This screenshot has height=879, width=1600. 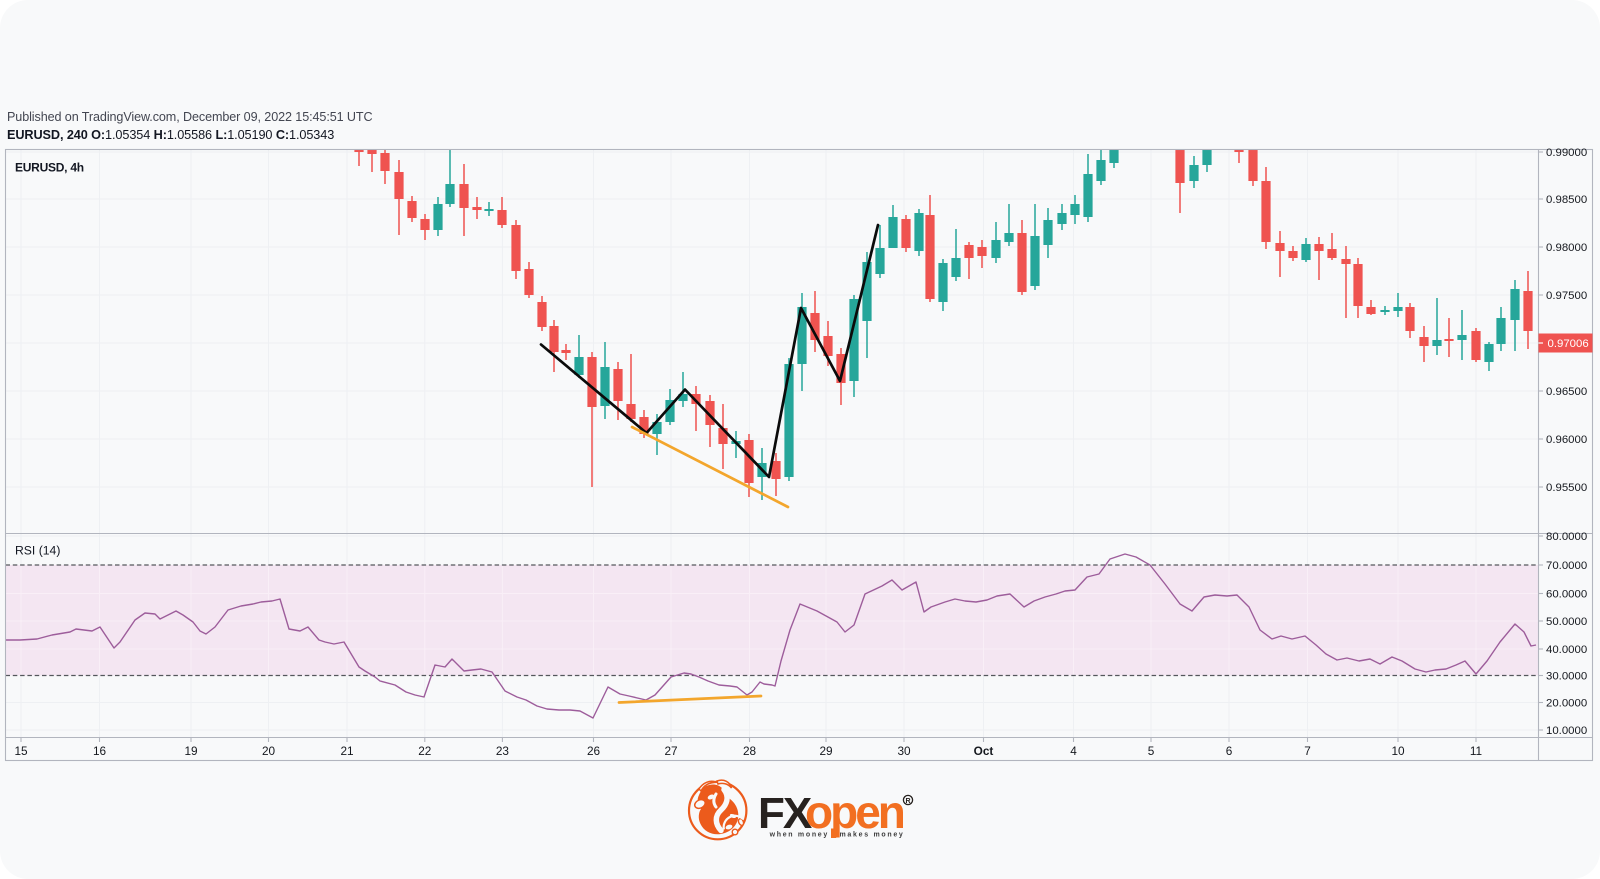 I want to click on svg-text: 0.96500, so click(x=1566, y=392).